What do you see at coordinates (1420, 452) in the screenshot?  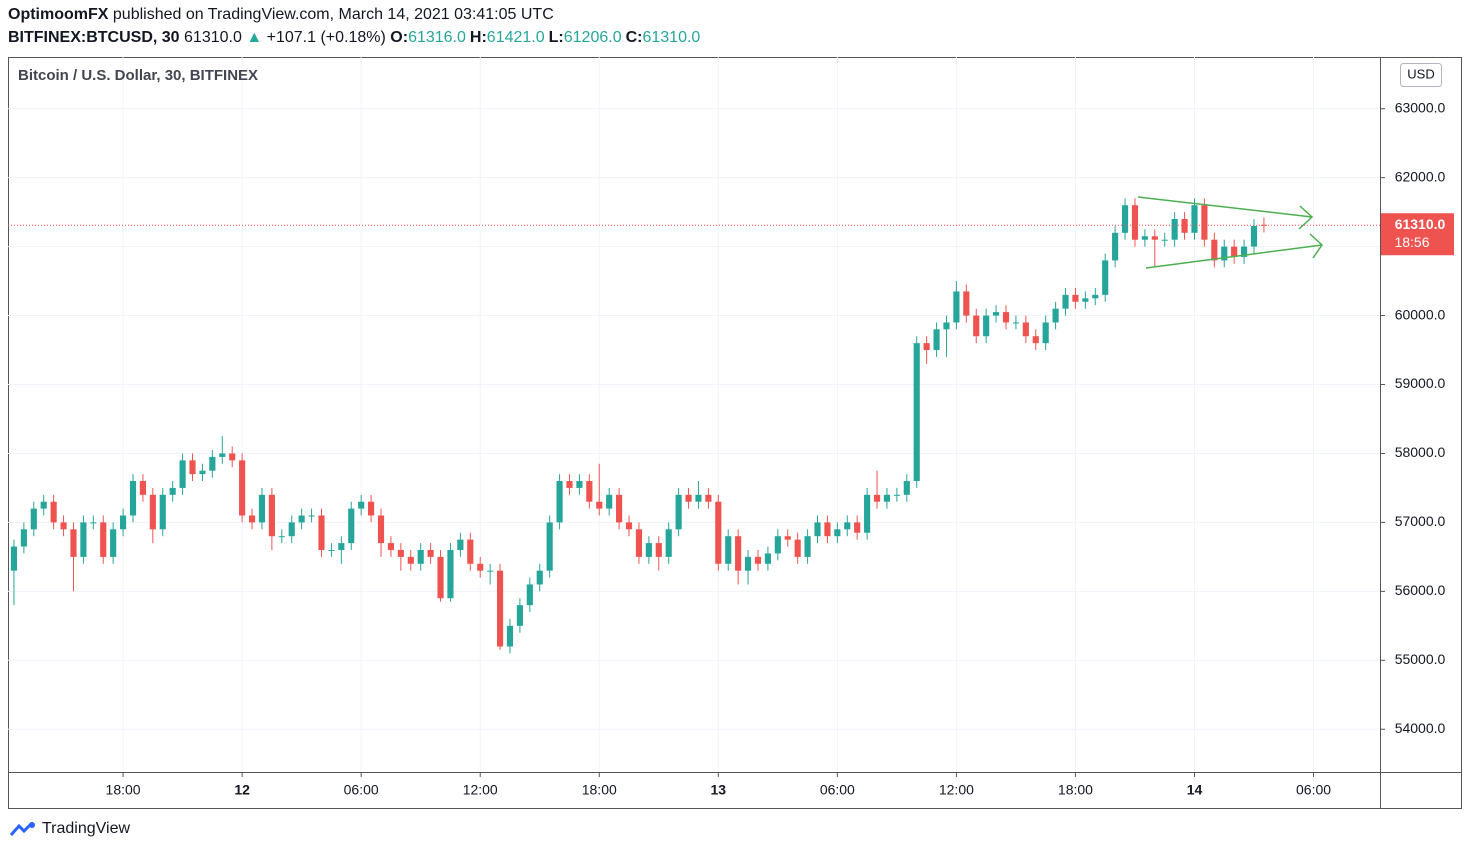 I see `y-tick-label: 58000.0` at bounding box center [1420, 452].